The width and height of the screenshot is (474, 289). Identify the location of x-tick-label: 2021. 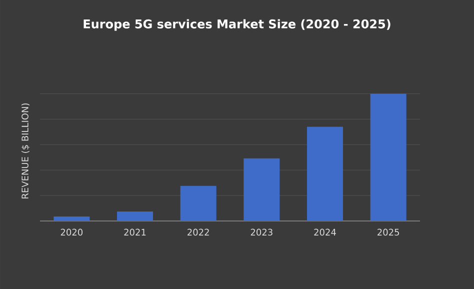
(135, 232).